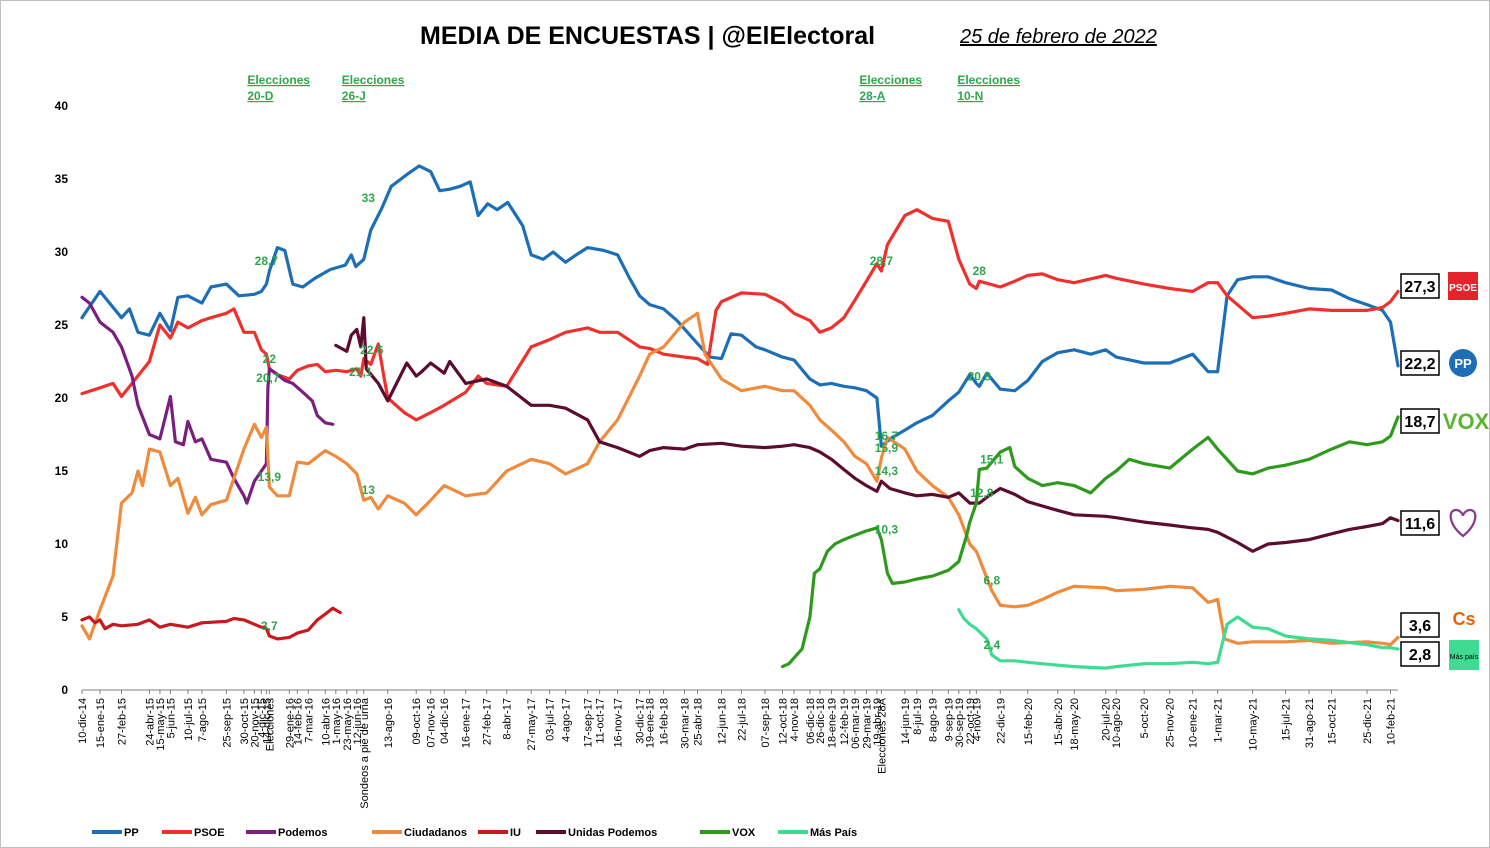 The image size is (1490, 848). I want to click on y-tick-label: 10, so click(62, 544).